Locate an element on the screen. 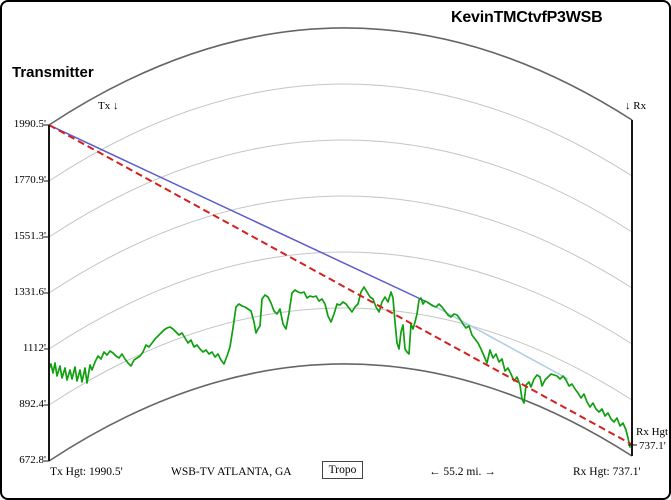 The image size is (671, 500). footer-station-name: WSB-TV ATLANTA, GA is located at coordinates (231, 472).